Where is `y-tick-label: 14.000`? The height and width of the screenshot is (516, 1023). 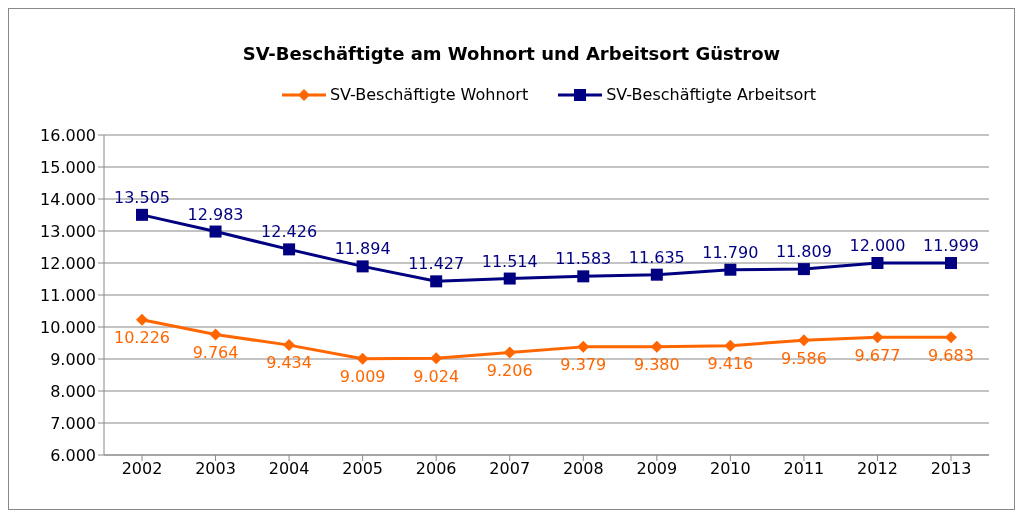 y-tick-label: 14.000 is located at coordinates (68, 199).